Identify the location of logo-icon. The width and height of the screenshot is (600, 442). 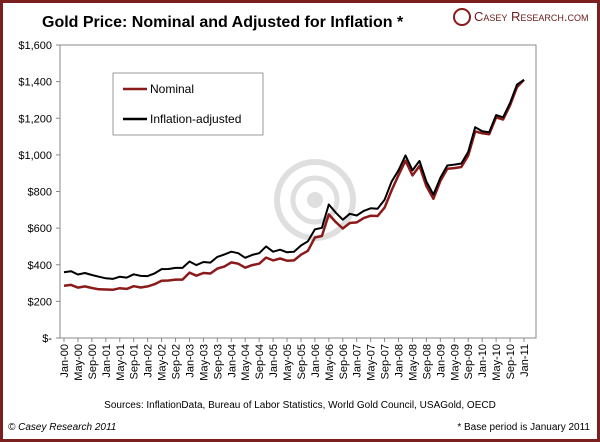
(462, 17).